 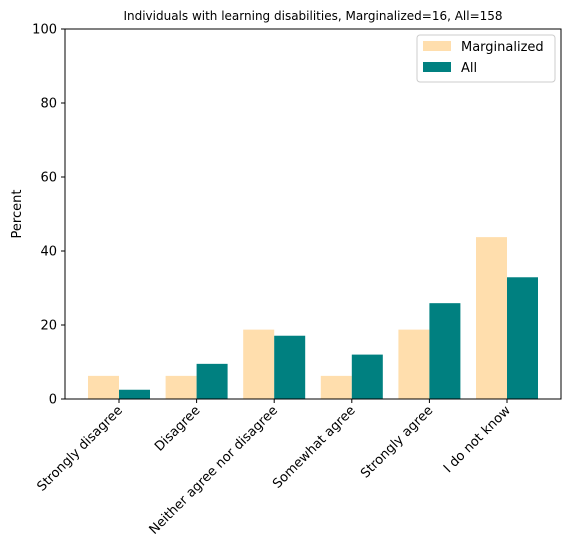 I want to click on y-tick-label-4: 80, so click(x=48, y=104).